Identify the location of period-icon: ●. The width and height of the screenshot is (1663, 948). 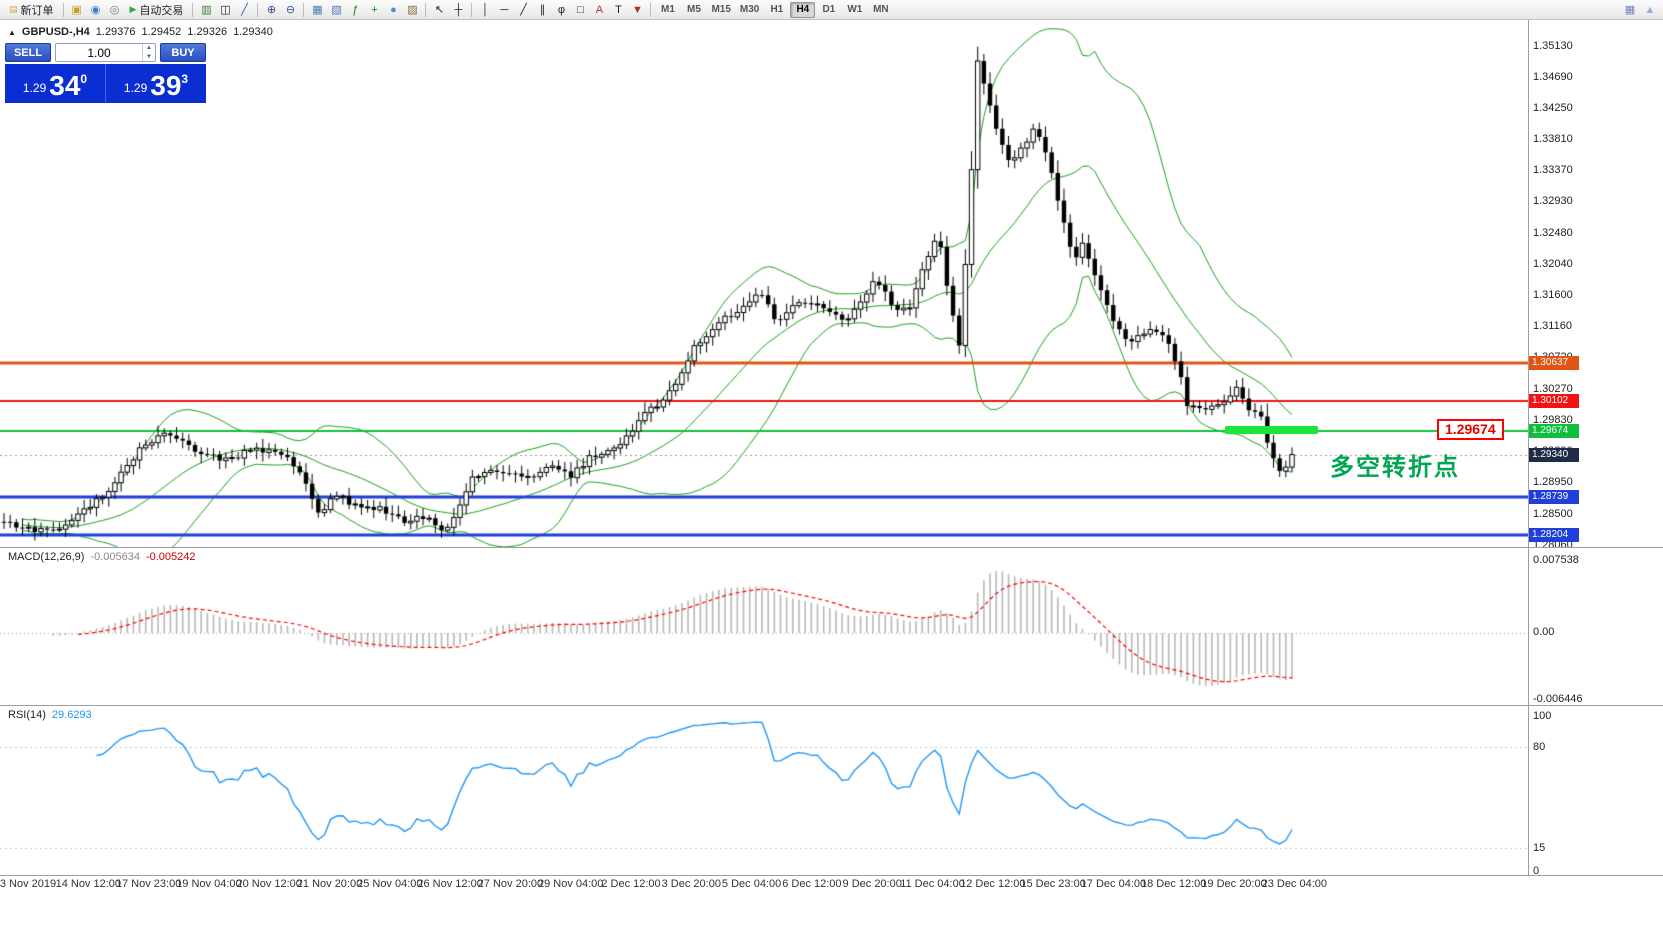
(393, 9).